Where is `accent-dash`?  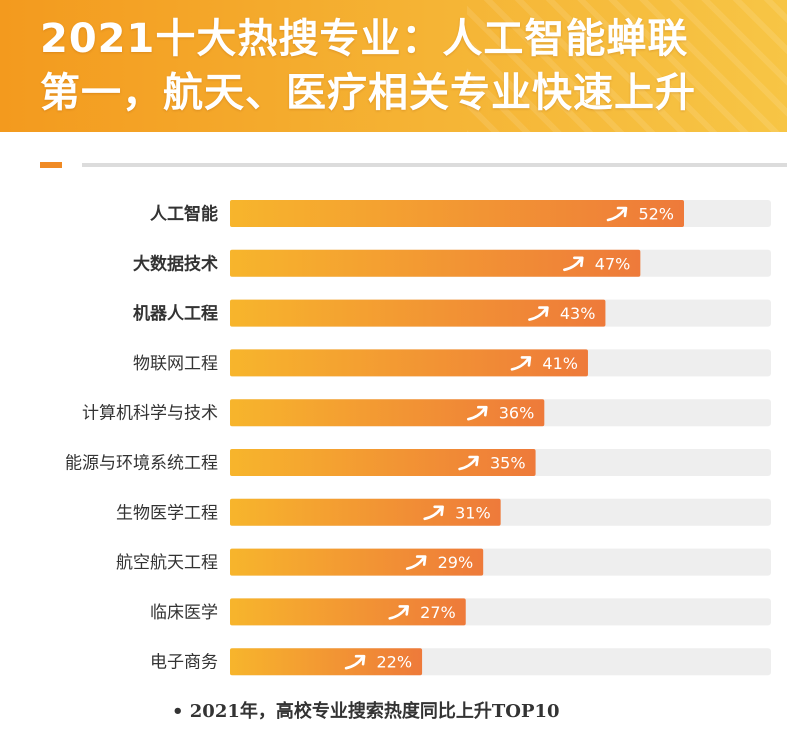
accent-dash is located at coordinates (51, 165).